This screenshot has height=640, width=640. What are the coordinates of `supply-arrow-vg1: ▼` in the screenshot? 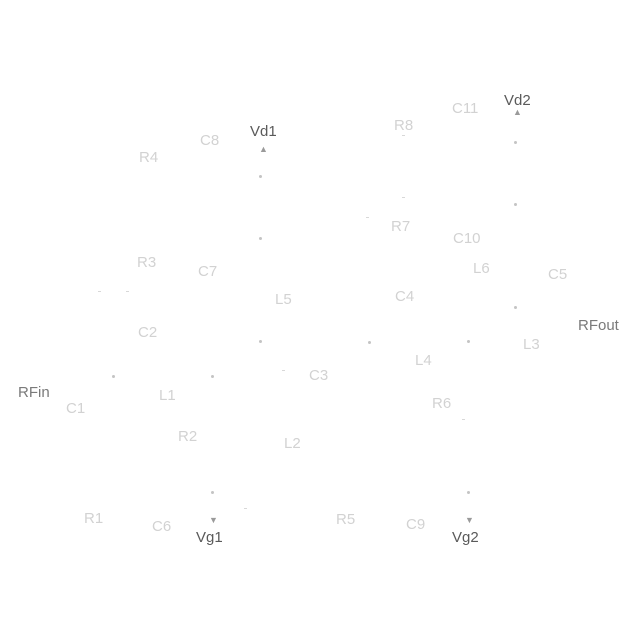 It's located at (213, 520).